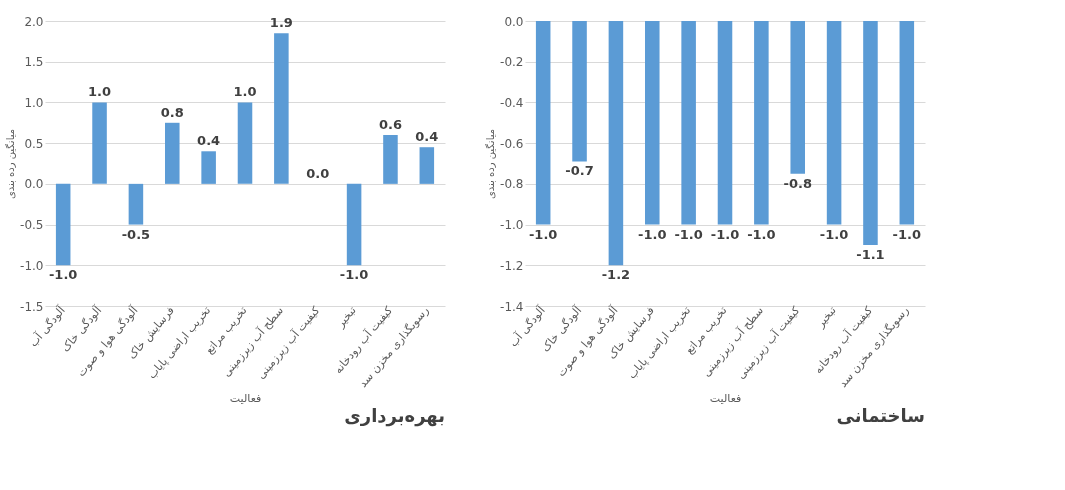  What do you see at coordinates (512, 306) in the screenshot?
I see `y-tick-label: -1.4` at bounding box center [512, 306].